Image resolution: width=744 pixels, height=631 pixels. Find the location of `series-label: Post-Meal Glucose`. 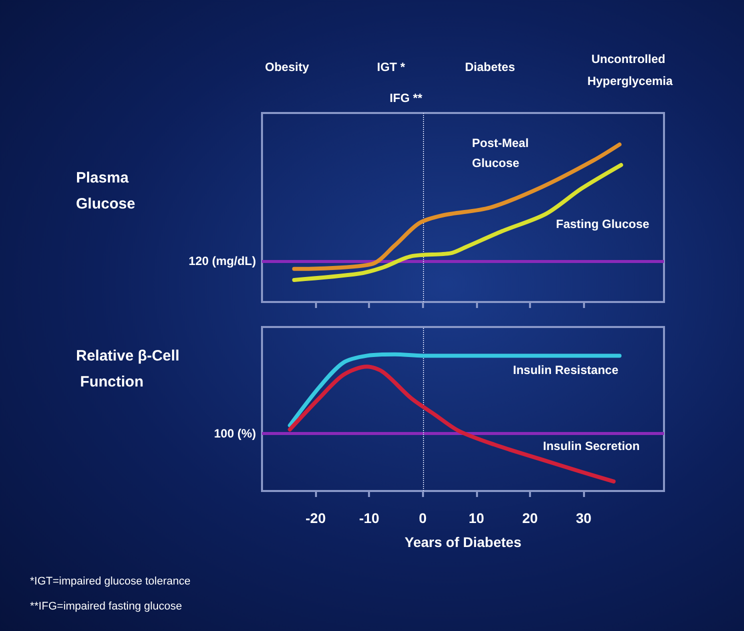

series-label: Post-Meal Glucose is located at coordinates (502, 153).